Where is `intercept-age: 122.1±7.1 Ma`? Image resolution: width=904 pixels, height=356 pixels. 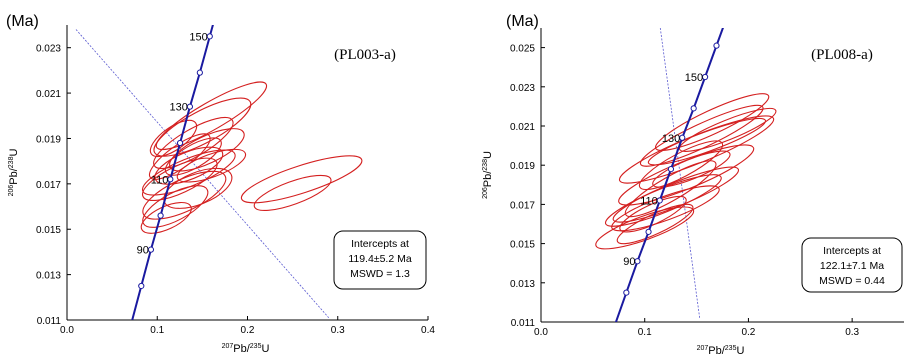
intercept-age: 122.1±7.1 Ma is located at coordinates (852, 266).